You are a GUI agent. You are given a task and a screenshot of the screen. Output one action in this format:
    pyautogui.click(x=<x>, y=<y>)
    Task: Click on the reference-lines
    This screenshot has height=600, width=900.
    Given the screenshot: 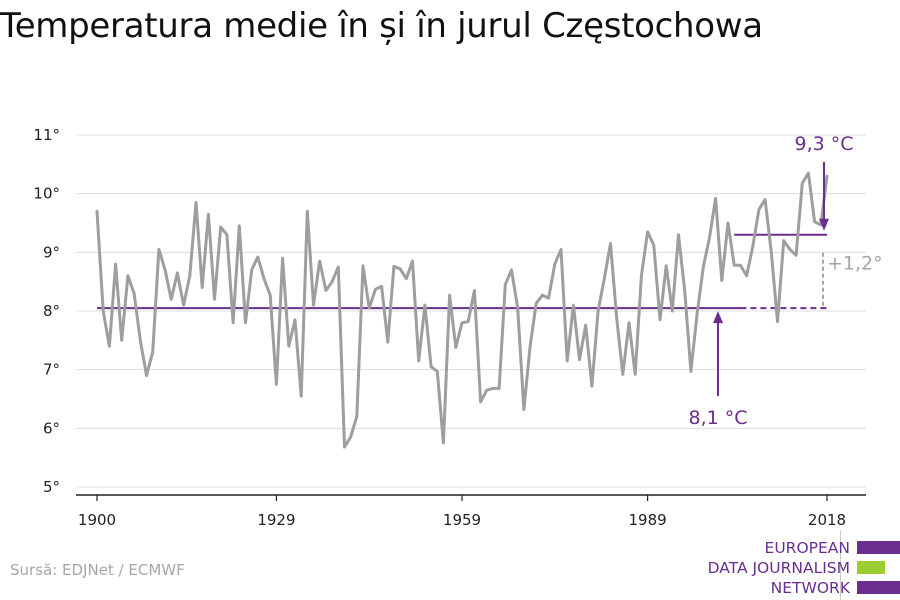 What is the action you would take?
    pyautogui.click(x=462, y=271)
    